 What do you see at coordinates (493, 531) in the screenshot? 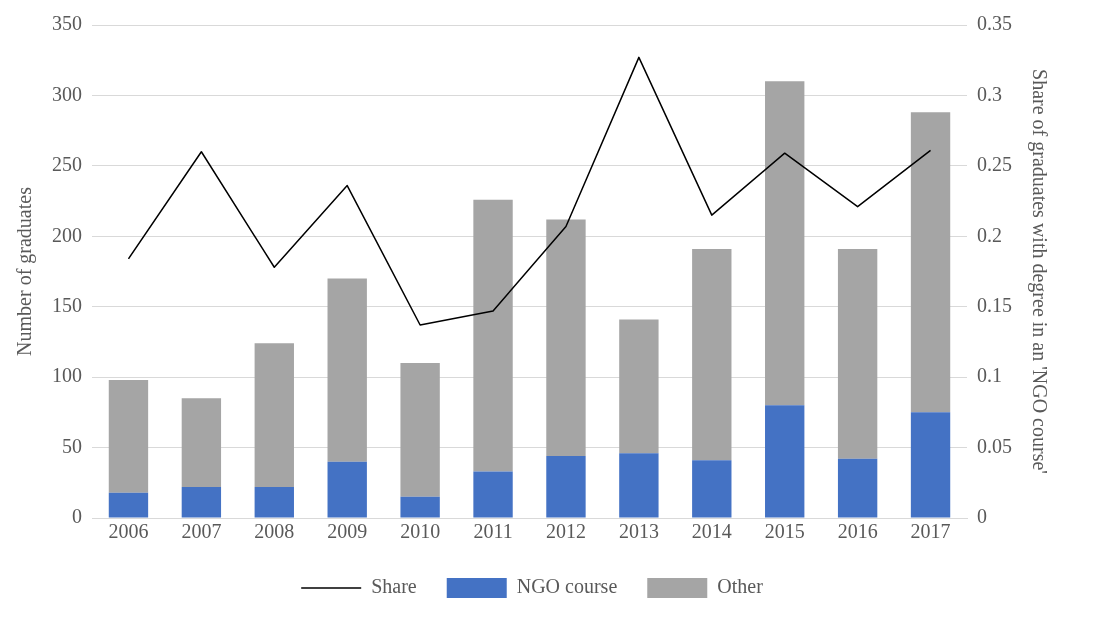
I see `x-tick-label: 2011` at bounding box center [493, 531].